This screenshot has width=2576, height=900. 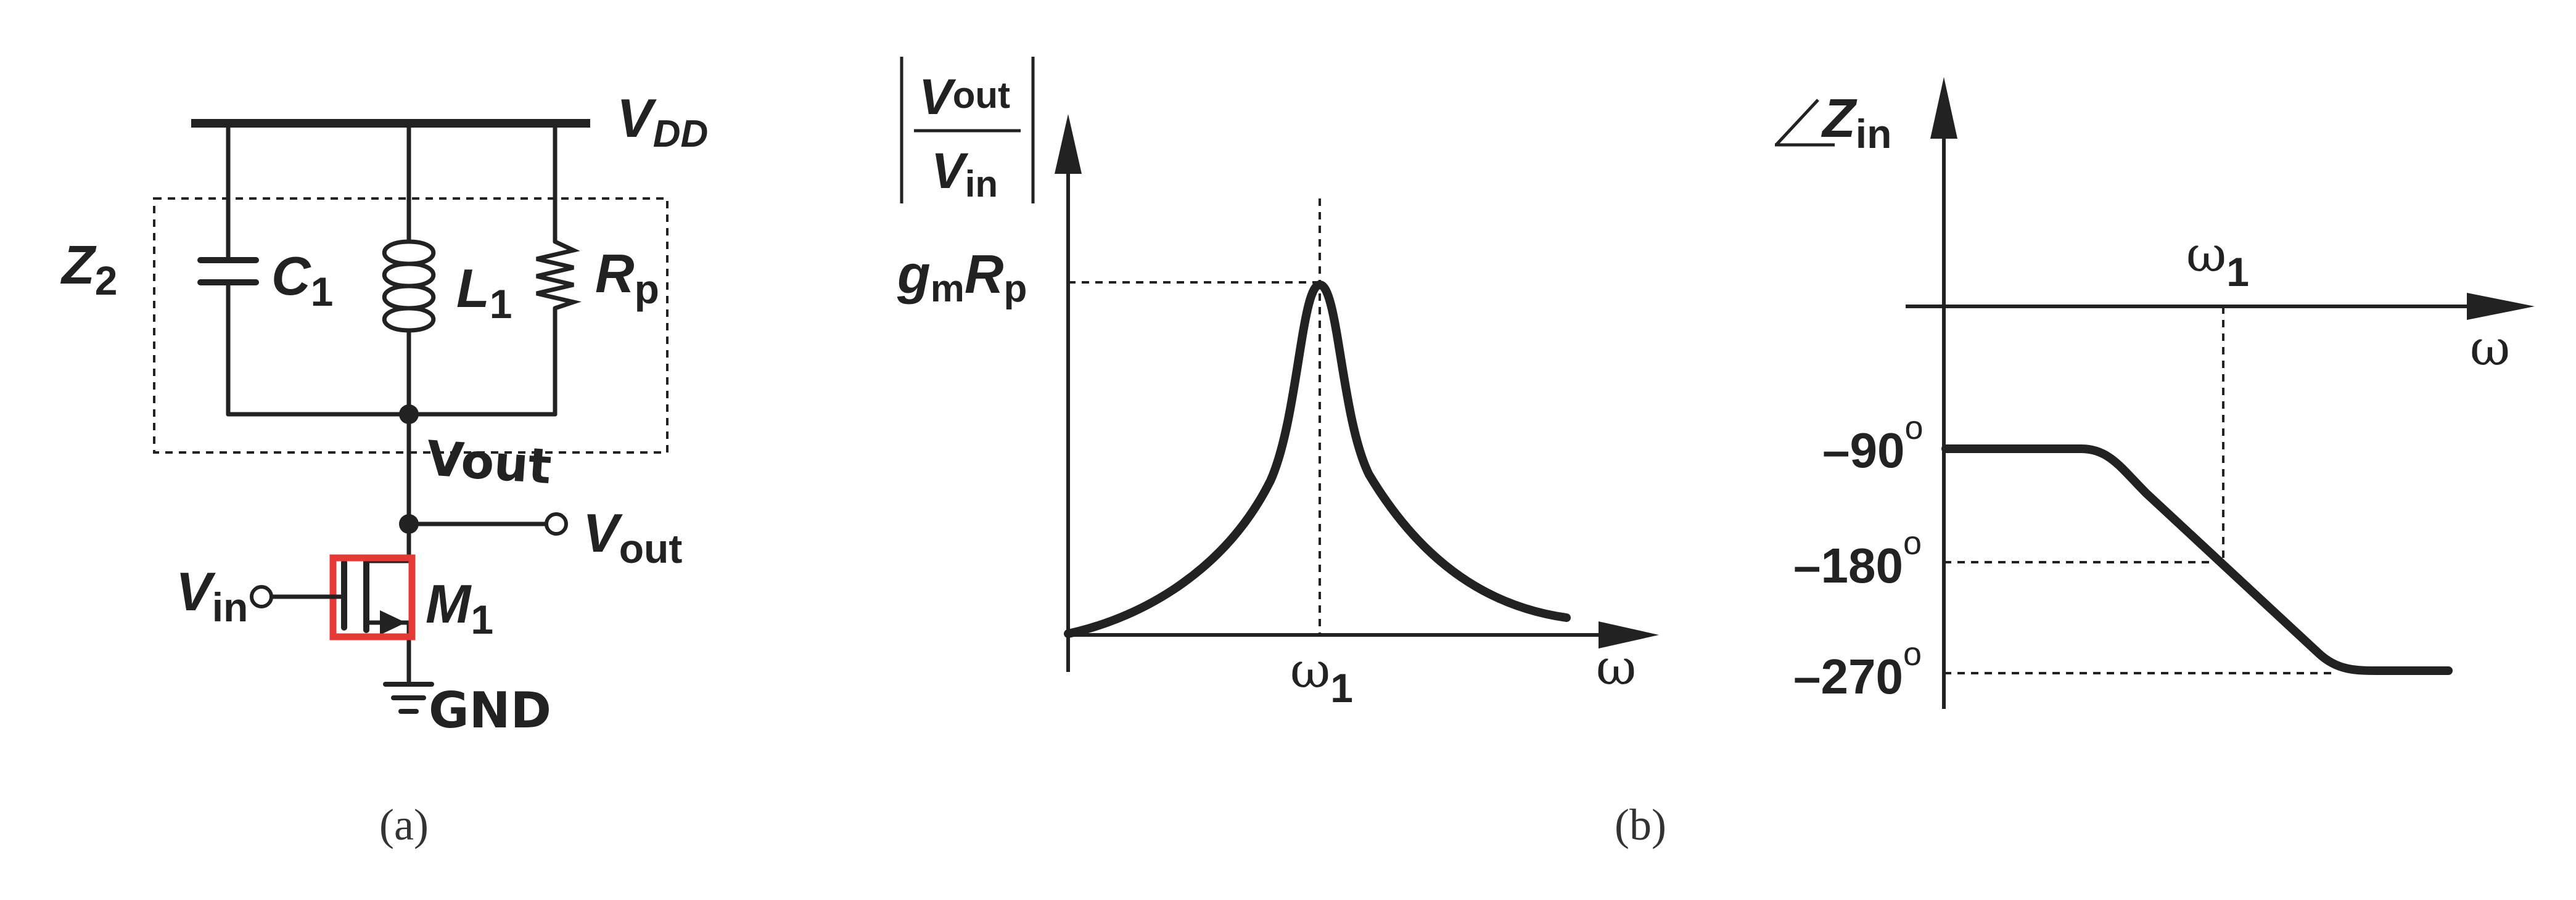 What do you see at coordinates (559, 275) in the screenshot?
I see `rp-zigzag` at bounding box center [559, 275].